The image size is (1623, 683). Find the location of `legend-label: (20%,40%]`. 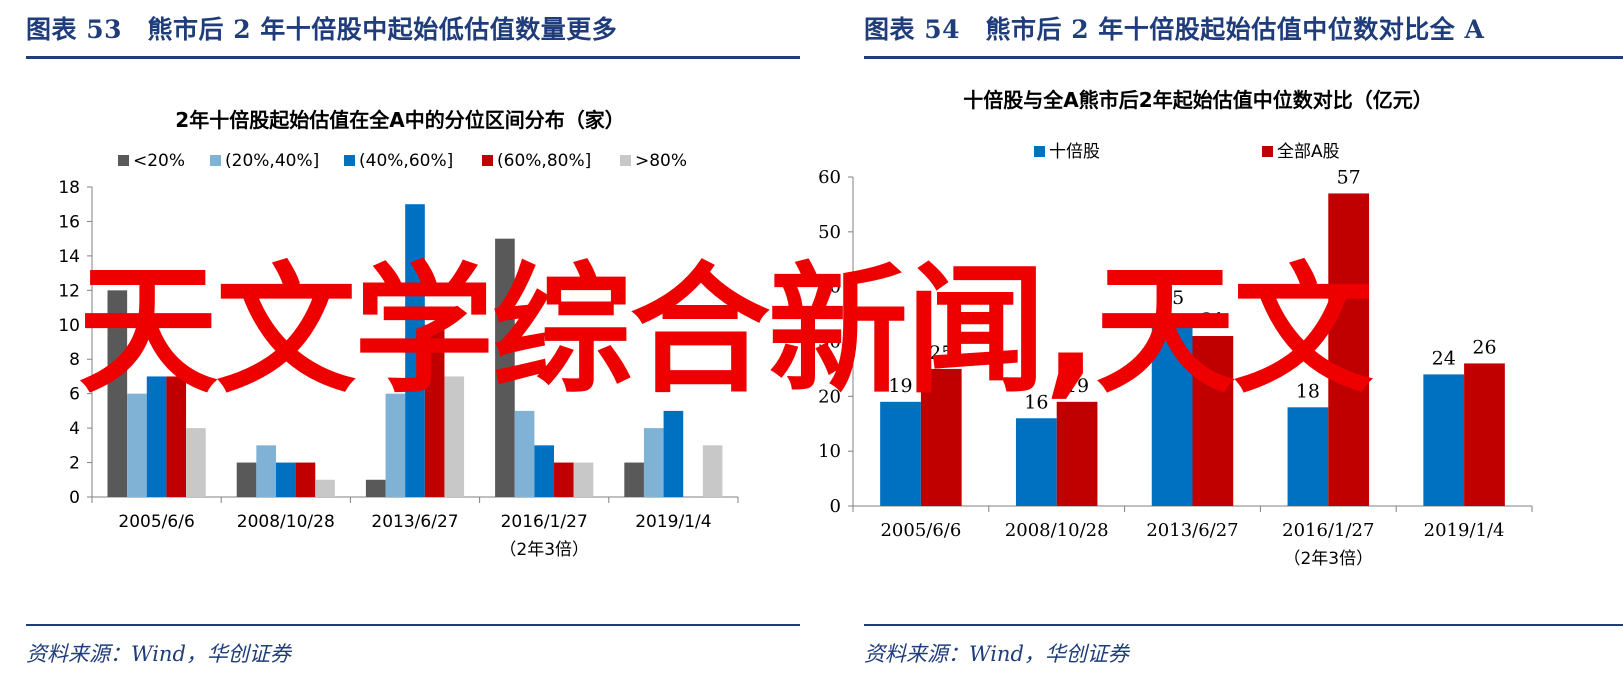

legend-label: (20%,40%] is located at coordinates (272, 161).